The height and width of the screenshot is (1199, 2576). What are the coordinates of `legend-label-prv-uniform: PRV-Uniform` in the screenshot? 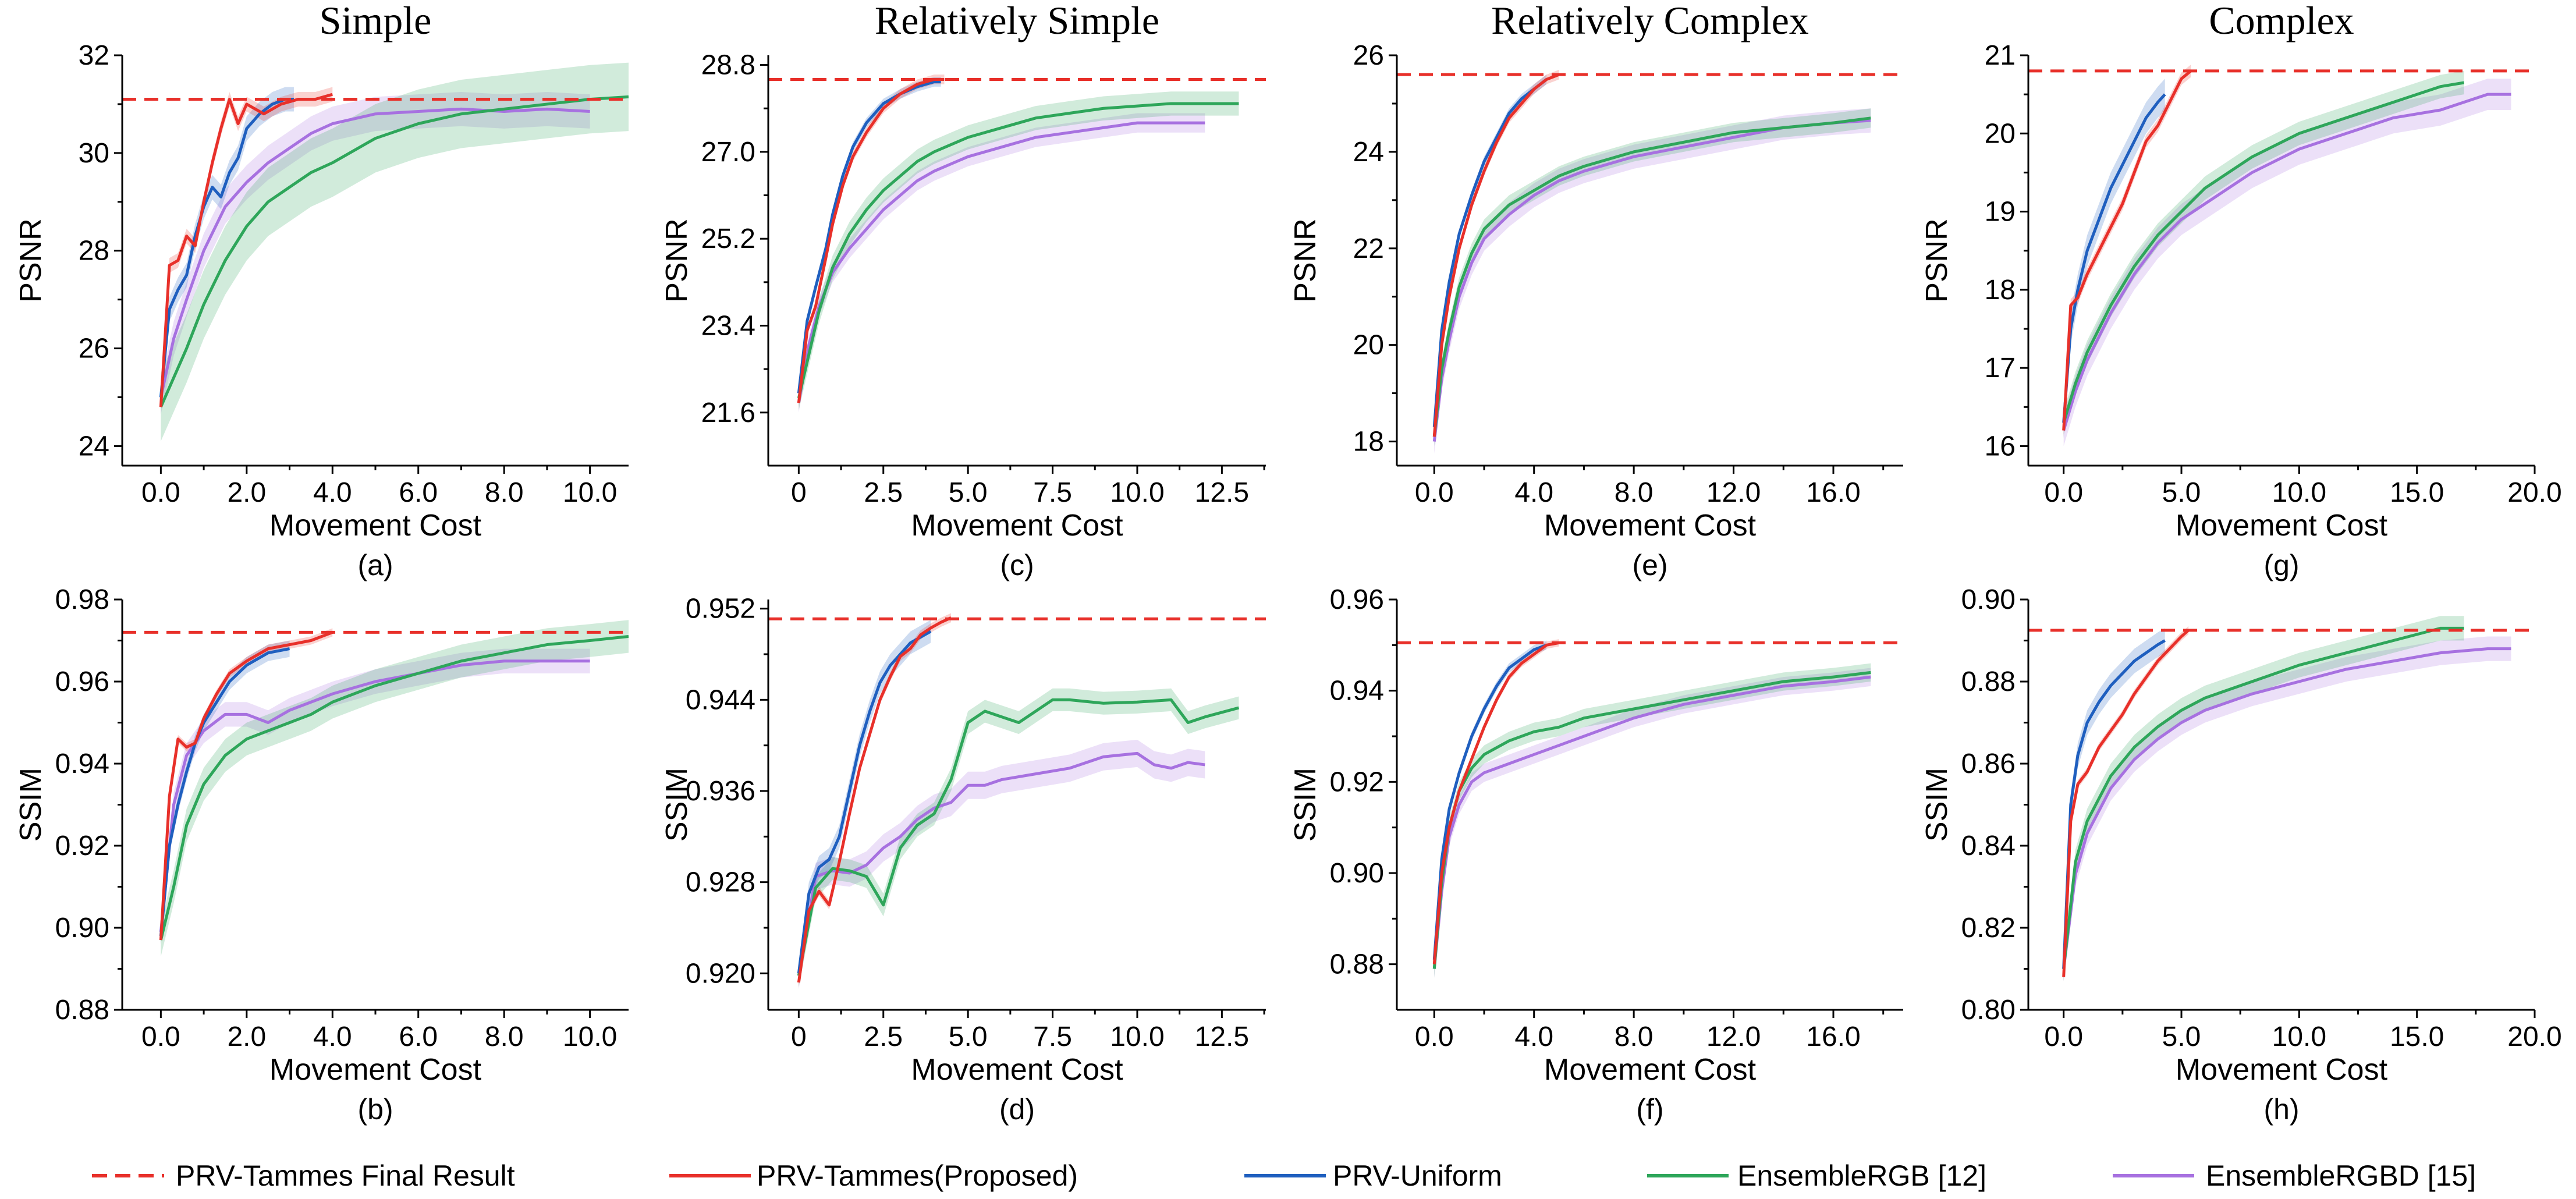 It's located at (1418, 1176).